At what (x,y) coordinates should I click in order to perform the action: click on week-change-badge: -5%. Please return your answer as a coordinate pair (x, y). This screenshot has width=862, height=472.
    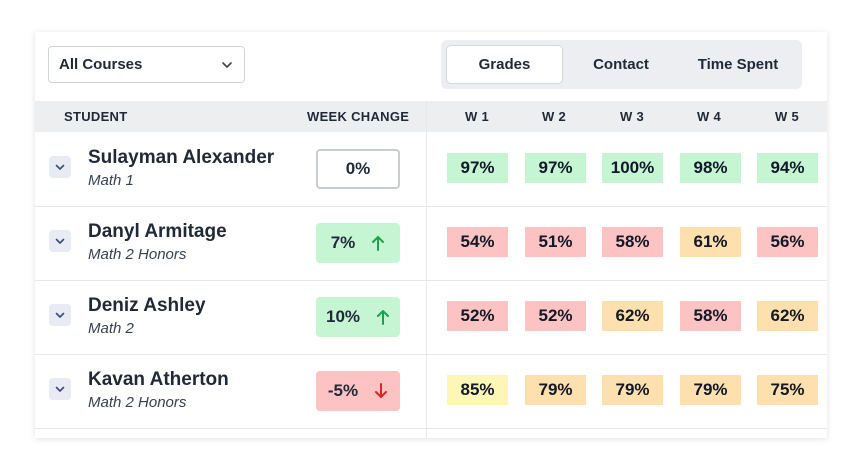
    Looking at the image, I should click on (358, 391).